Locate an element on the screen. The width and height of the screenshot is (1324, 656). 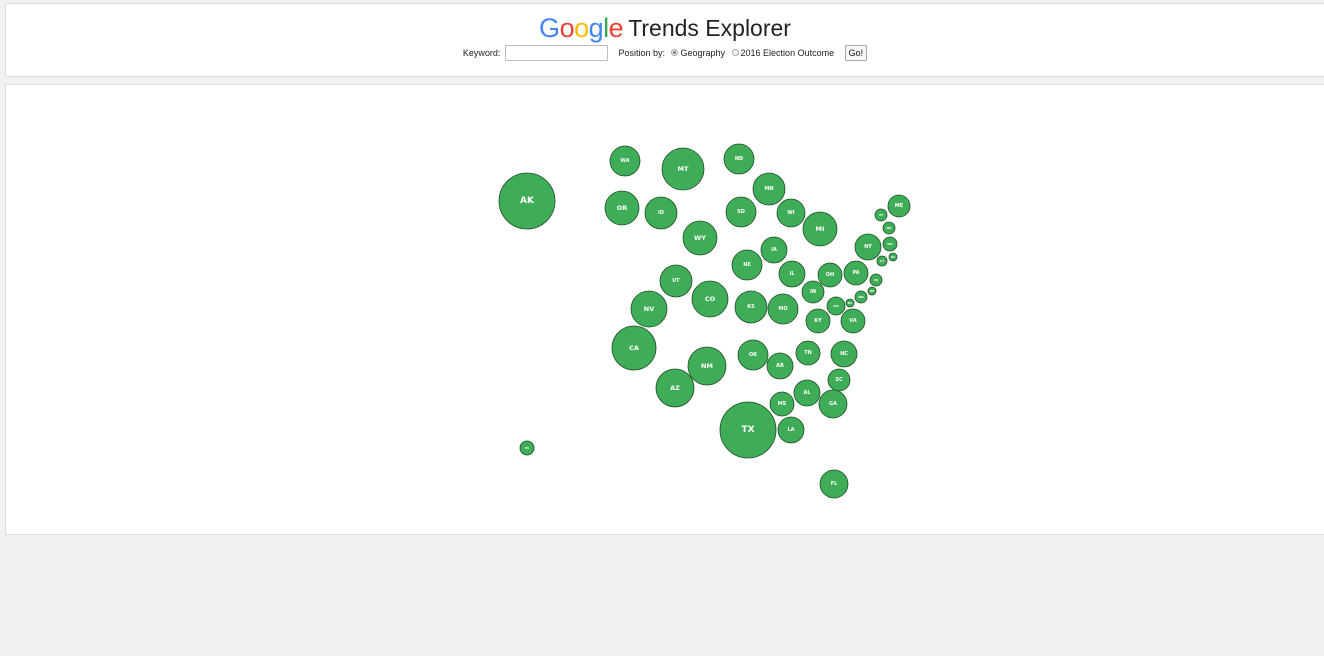
state-bubble-tn: TN is located at coordinates (808, 353).